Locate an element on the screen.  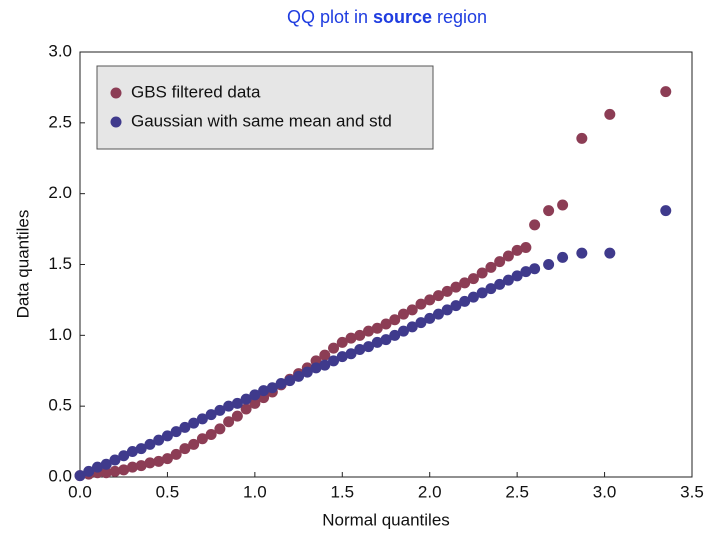
x-tick-label: 2.0 is located at coordinates (430, 491).